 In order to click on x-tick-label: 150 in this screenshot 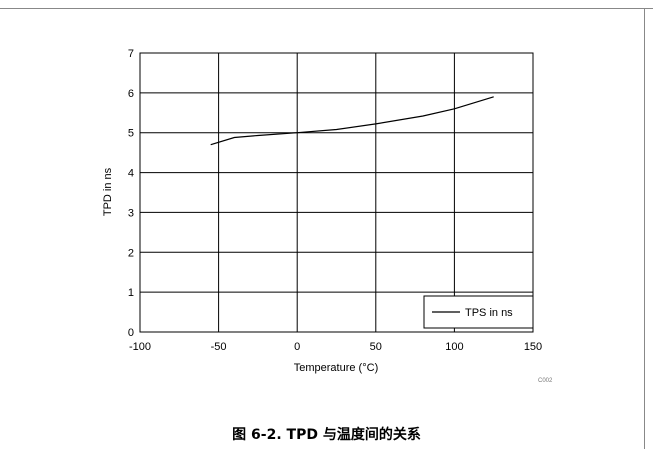, I will do `click(533, 347)`.